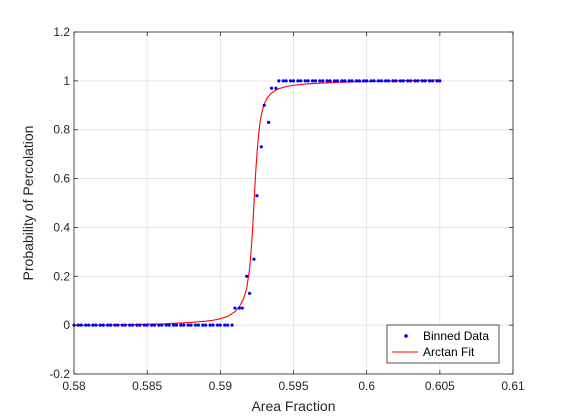 The width and height of the screenshot is (566, 420). Describe the element at coordinates (440, 386) in the screenshot. I see `x-tick-label: 0.605` at that location.